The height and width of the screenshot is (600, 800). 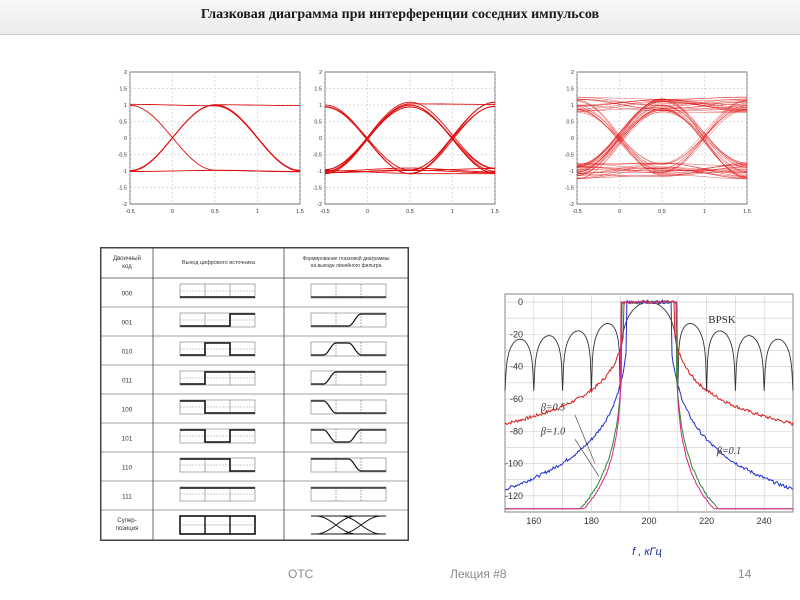 I want to click on y-tick-label: 0.5, so click(x=570, y=123).